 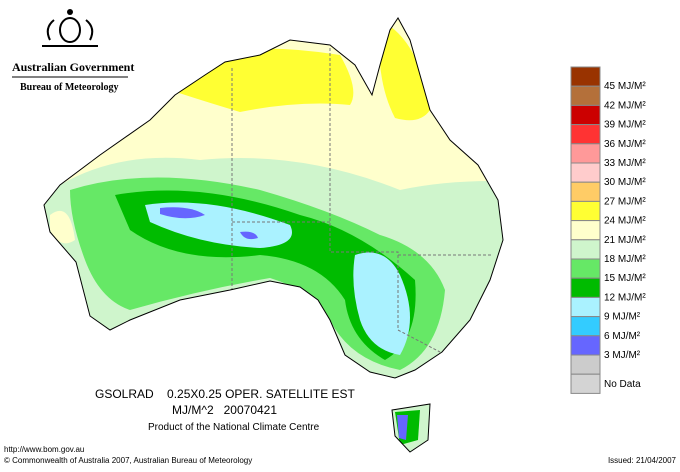 I want to click on bureau-name: Bureau of Meteorology, so click(x=69, y=87).